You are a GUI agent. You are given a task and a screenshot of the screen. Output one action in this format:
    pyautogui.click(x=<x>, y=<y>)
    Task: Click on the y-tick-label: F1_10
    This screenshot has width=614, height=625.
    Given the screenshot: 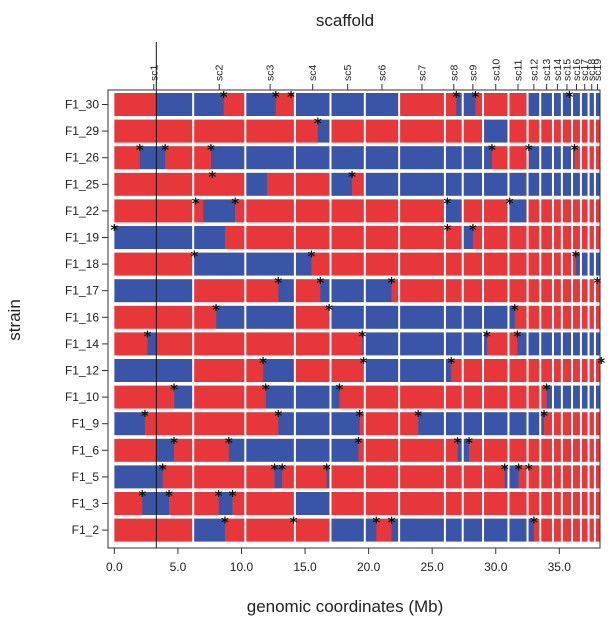 What is the action you would take?
    pyautogui.click(x=82, y=397)
    